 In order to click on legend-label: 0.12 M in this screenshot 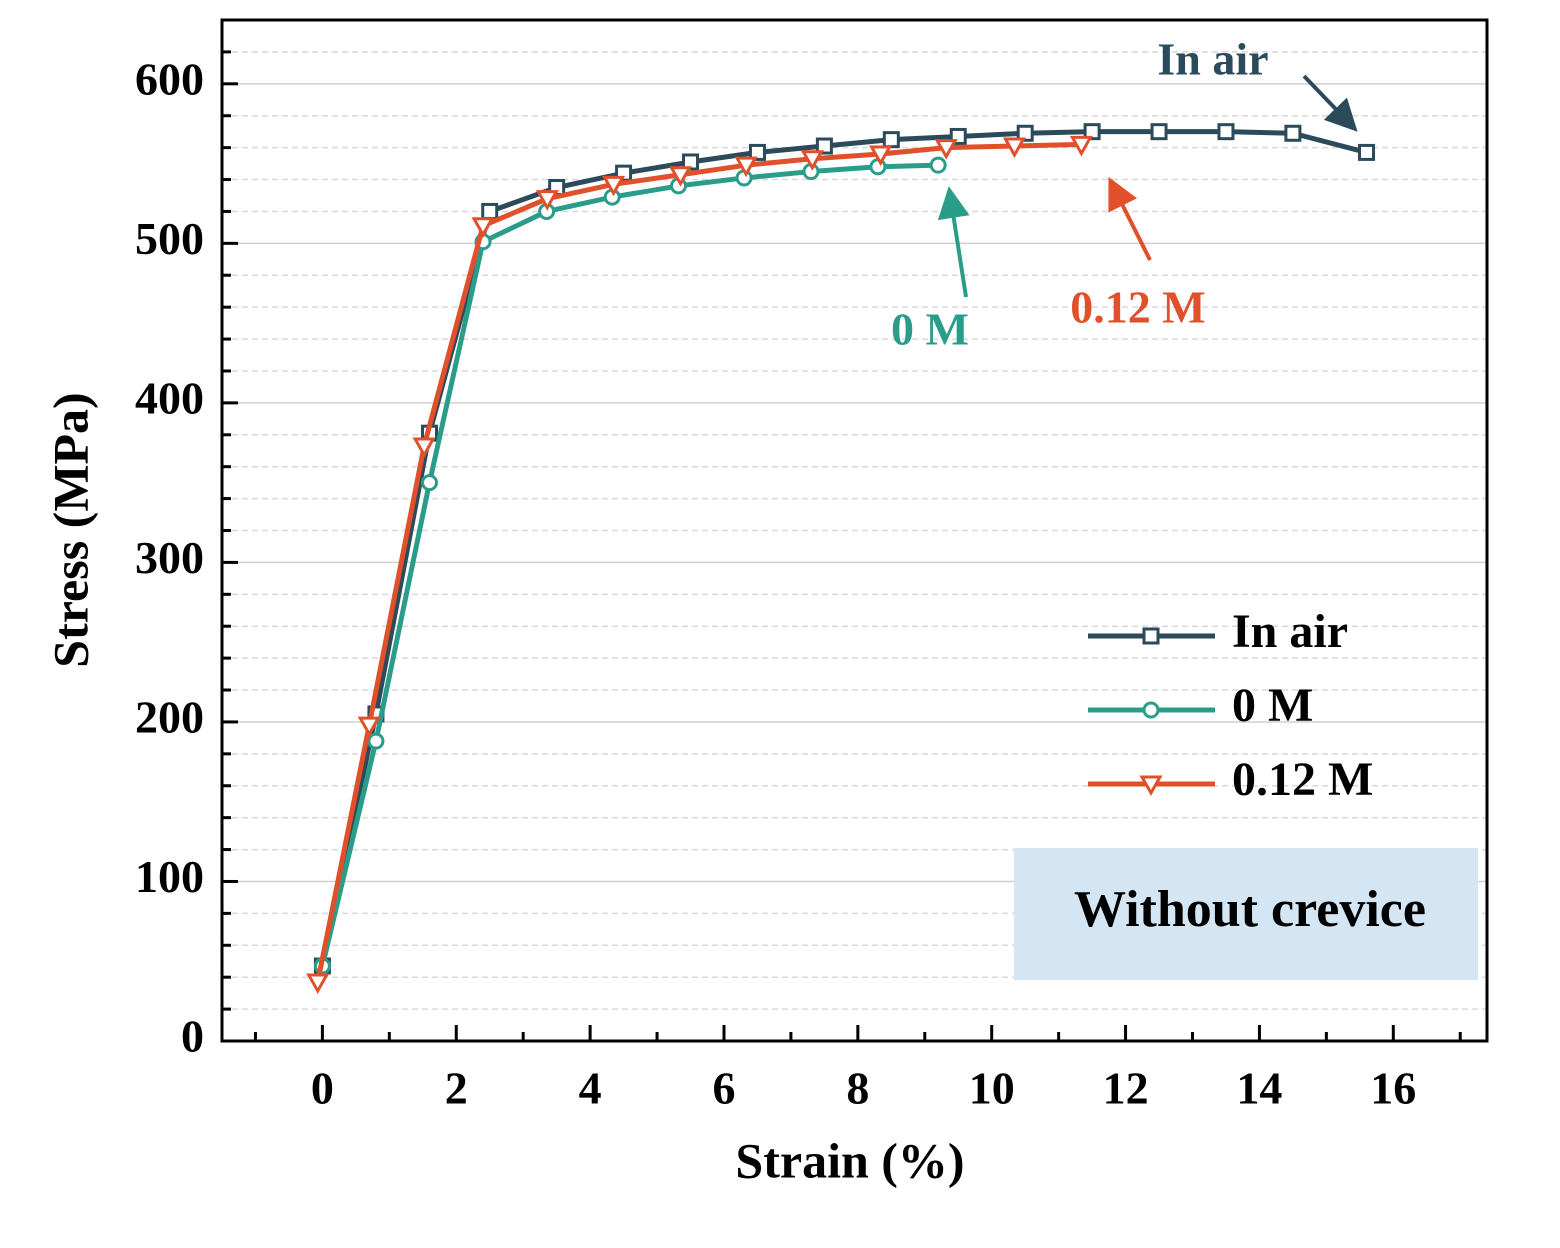, I will do `click(1302, 779)`.